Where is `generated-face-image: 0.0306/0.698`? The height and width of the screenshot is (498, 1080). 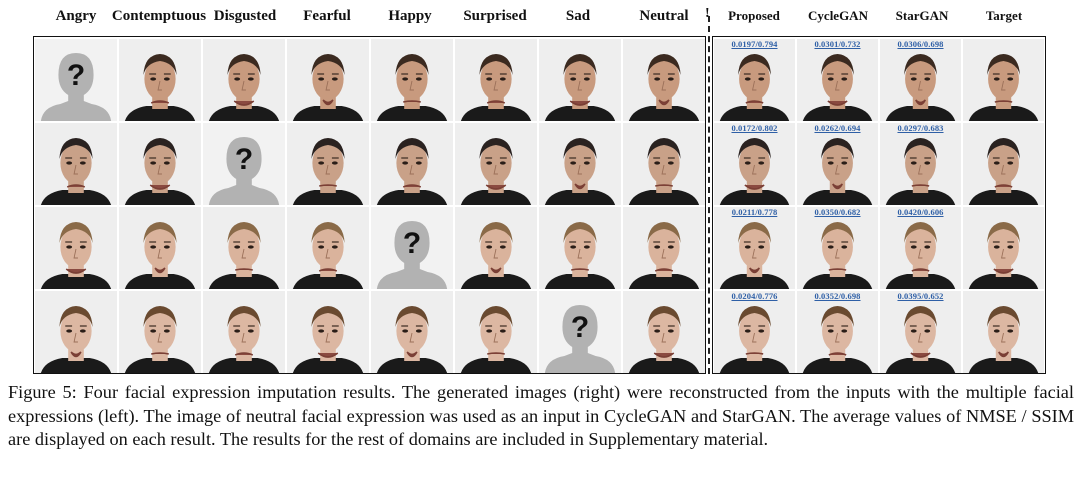
generated-face-image: 0.0306/0.698 is located at coordinates (920, 80).